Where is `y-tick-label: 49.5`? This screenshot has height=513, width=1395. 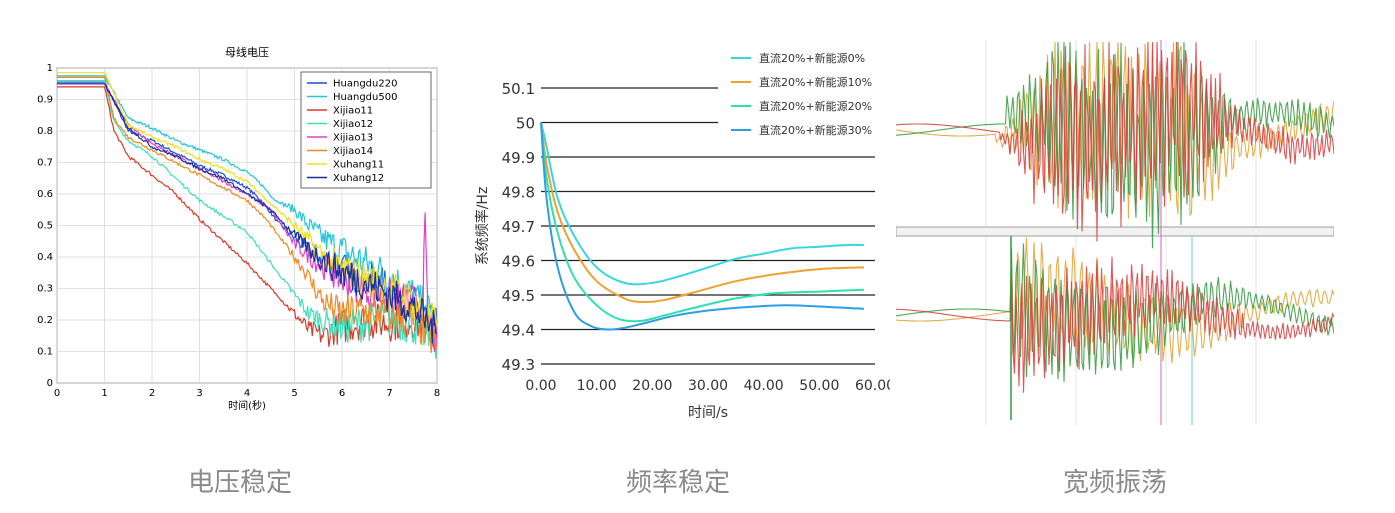
y-tick-label: 49.5 is located at coordinates (518, 296).